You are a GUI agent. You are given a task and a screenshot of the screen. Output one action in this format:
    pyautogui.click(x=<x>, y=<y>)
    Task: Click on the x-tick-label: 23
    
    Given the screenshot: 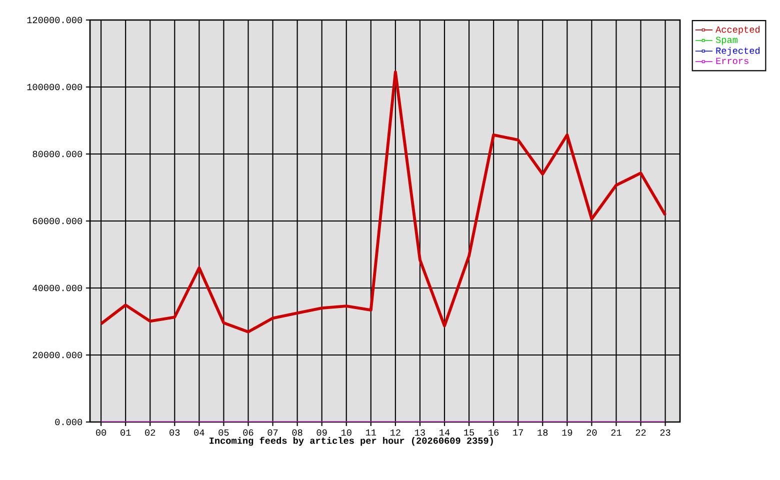 What is the action you would take?
    pyautogui.click(x=665, y=432)
    